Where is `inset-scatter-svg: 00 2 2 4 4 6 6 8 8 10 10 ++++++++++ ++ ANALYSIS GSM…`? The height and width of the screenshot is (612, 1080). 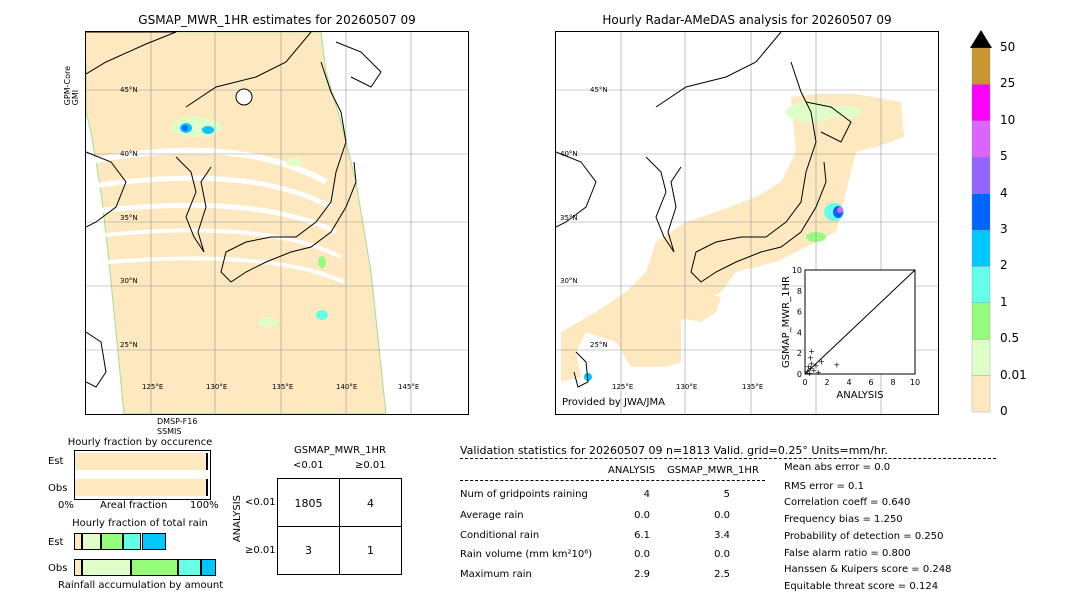 inset-scatter-svg: 00 2 2 4 4 6 6 8 8 10 10 ++++++++++ ++ ANALYSIS GSM… is located at coordinates (850, 333).